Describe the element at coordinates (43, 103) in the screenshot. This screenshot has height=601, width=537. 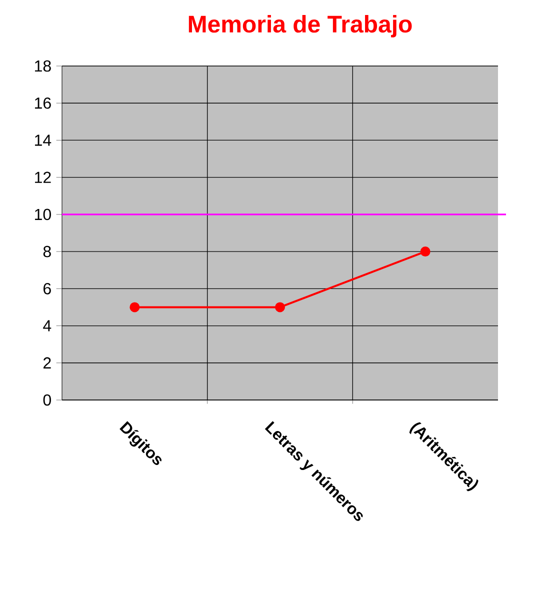
I see `y-tick-label: 16` at that location.